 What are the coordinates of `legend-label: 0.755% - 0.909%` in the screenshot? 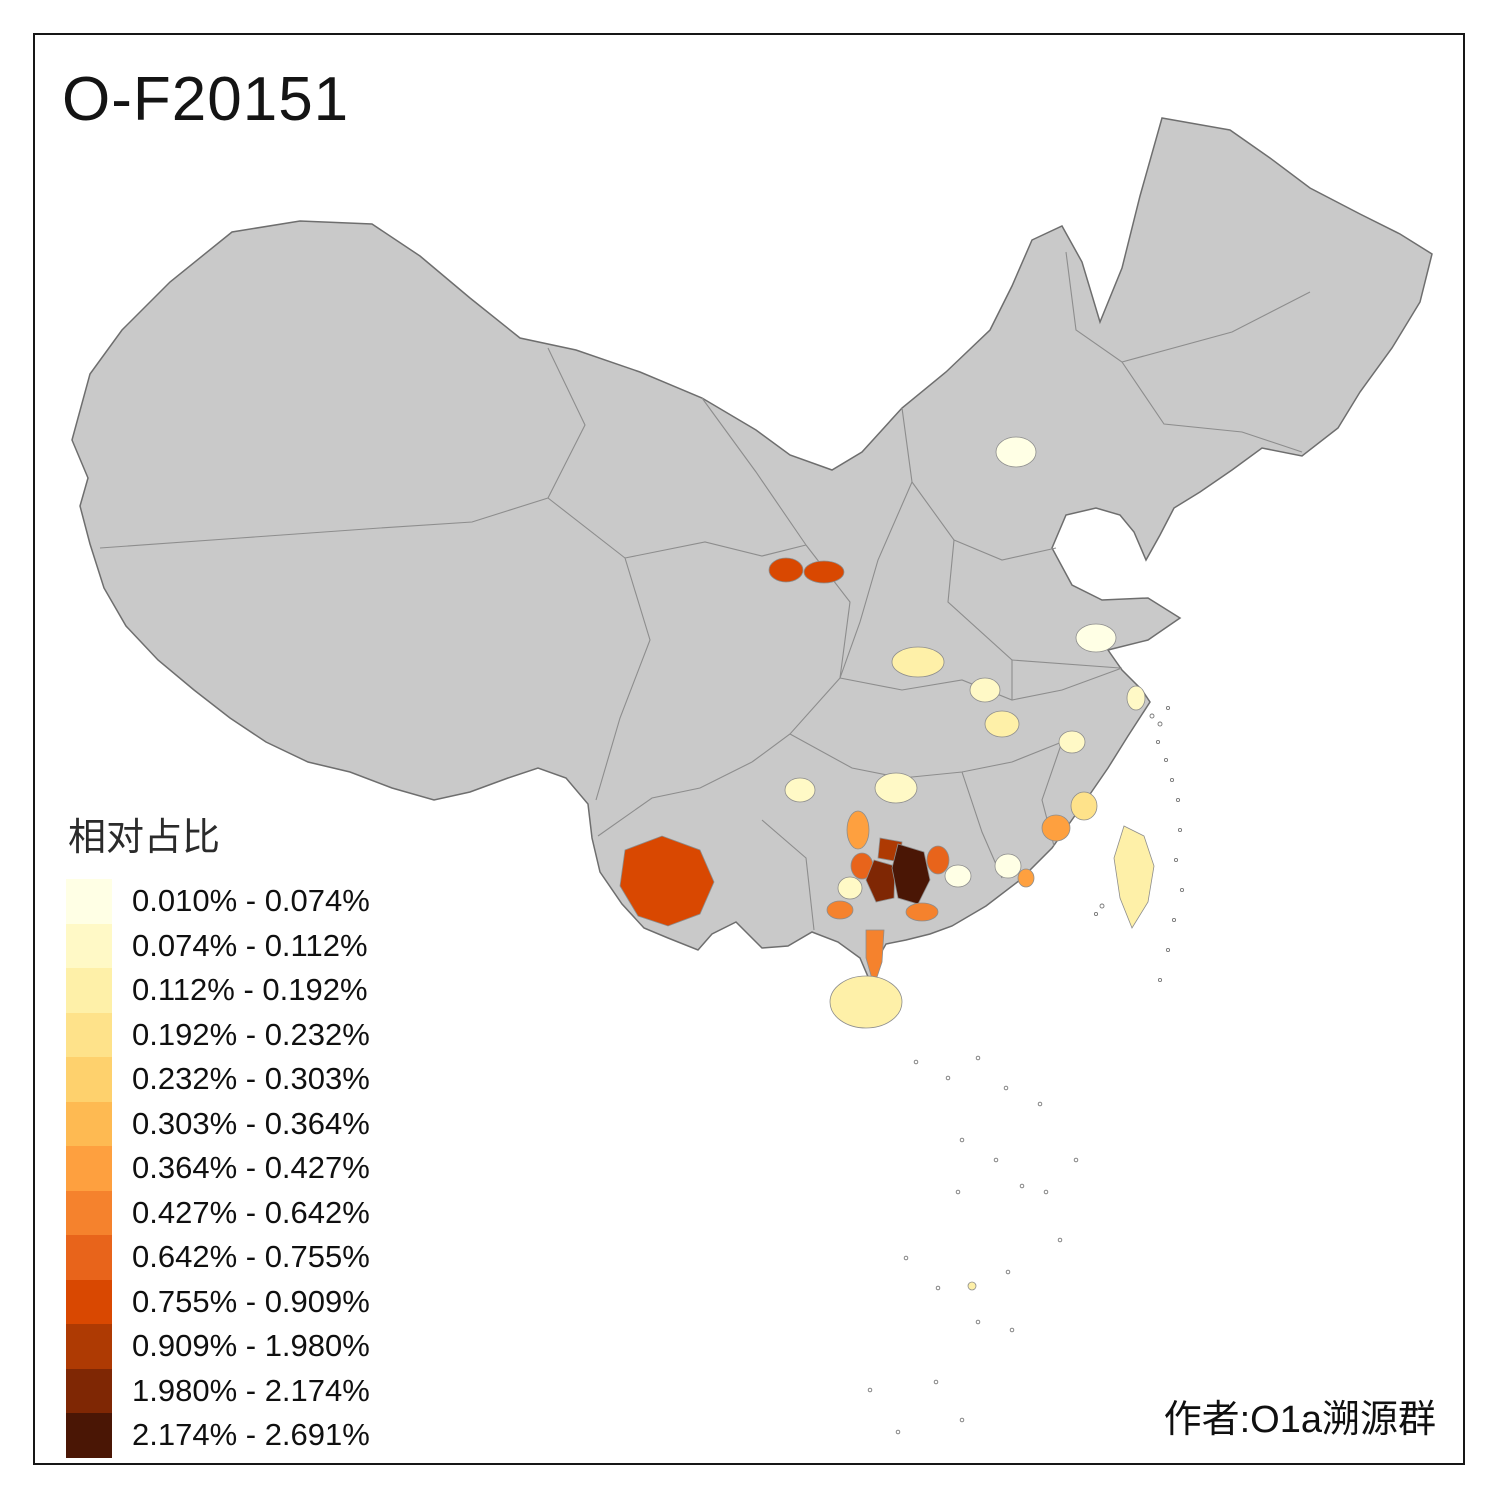 It's located at (251, 1301).